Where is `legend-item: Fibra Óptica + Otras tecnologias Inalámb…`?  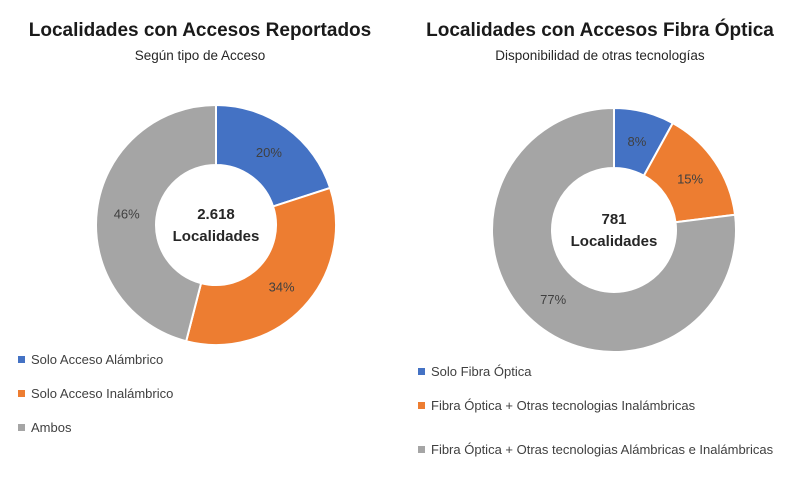 legend-item: Fibra Óptica + Otras tecnologias Inalámb… is located at coordinates (604, 405).